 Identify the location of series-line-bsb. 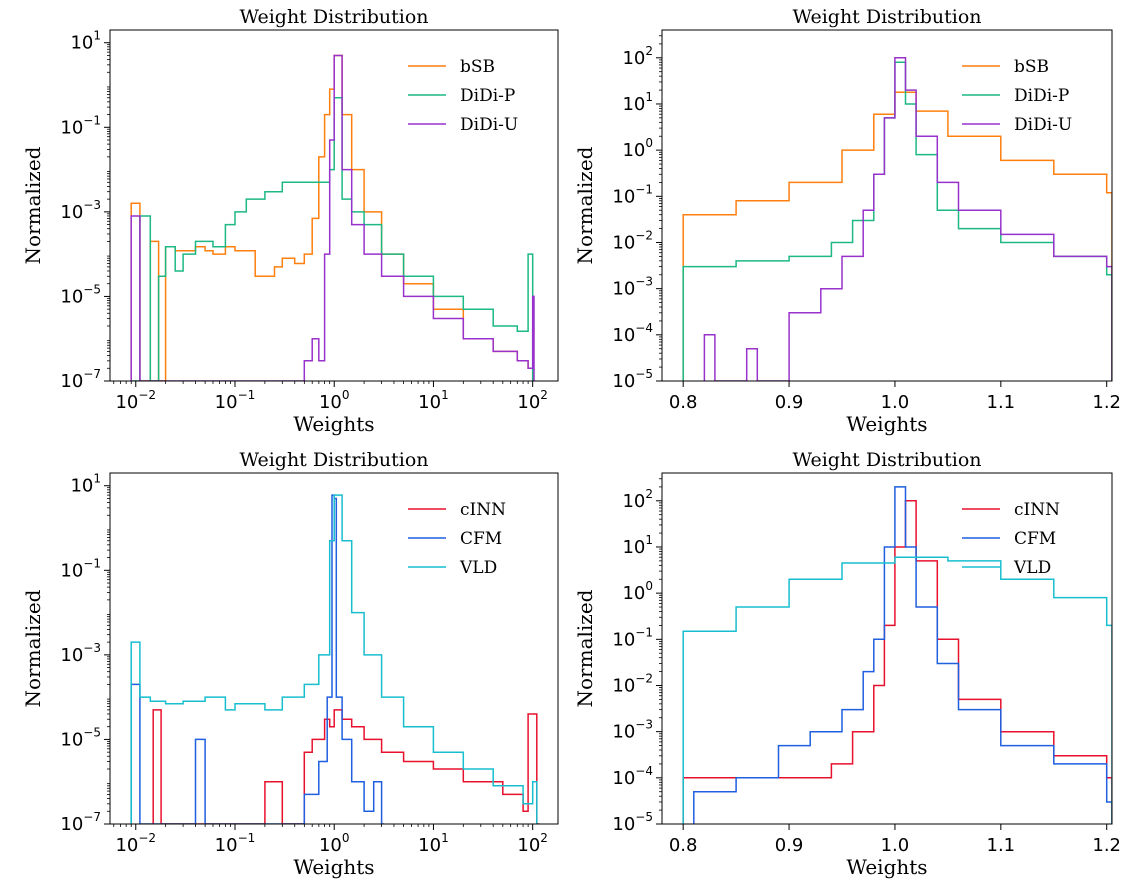
(897, 236).